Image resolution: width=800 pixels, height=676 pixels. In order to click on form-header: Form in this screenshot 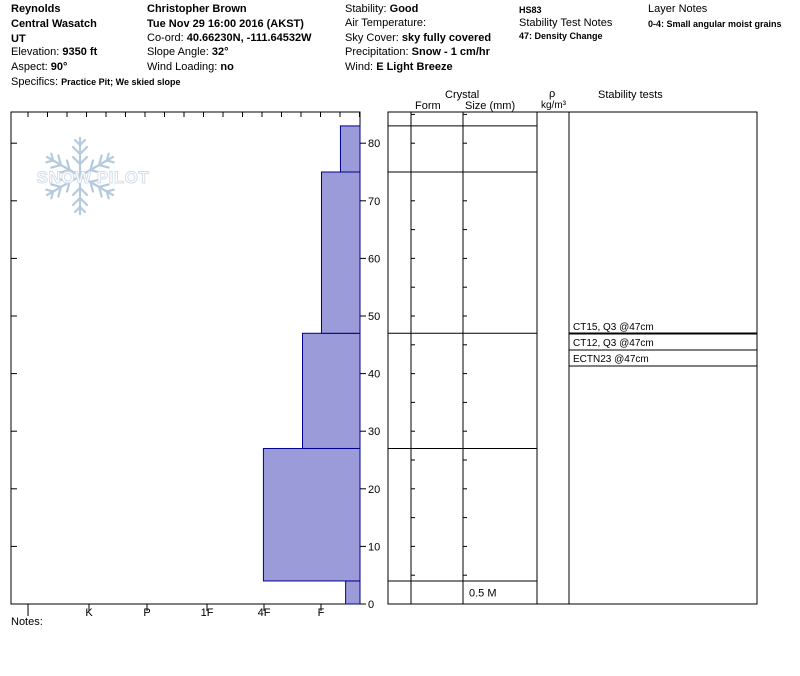, I will do `click(428, 106)`.